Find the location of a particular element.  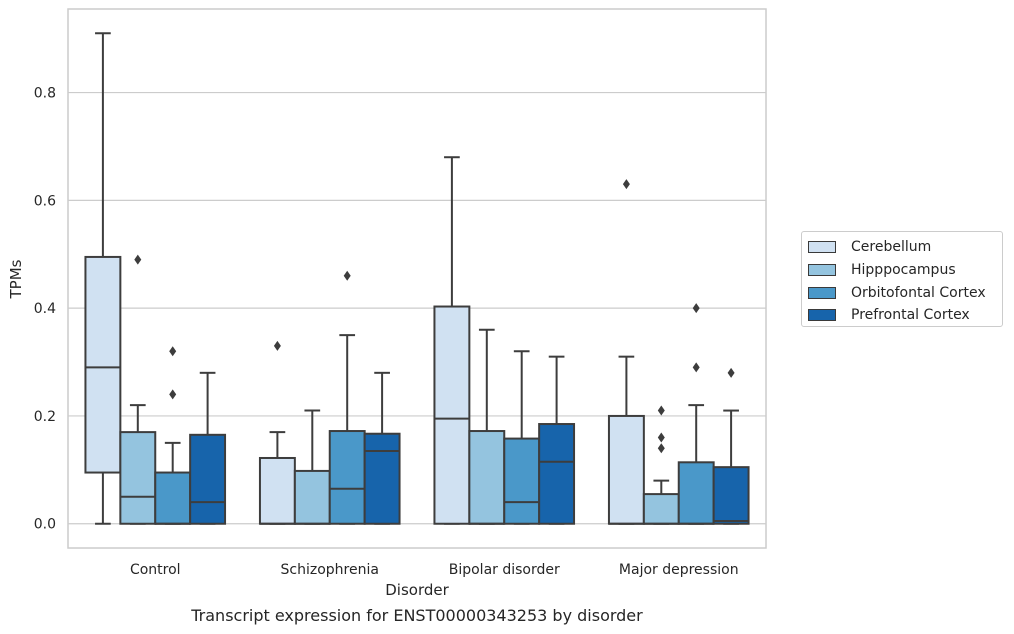

legend-label: Orbitofontal Cortex is located at coordinates (918, 292).